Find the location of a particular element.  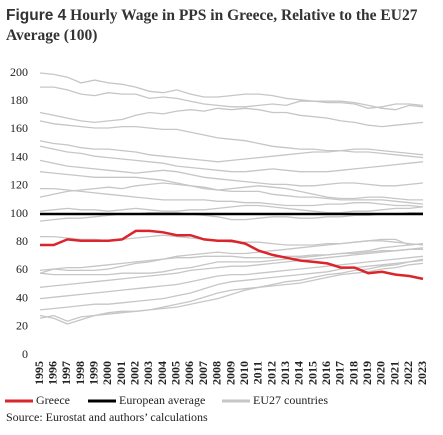

y-tick-label: 180 is located at coordinates (19, 100).